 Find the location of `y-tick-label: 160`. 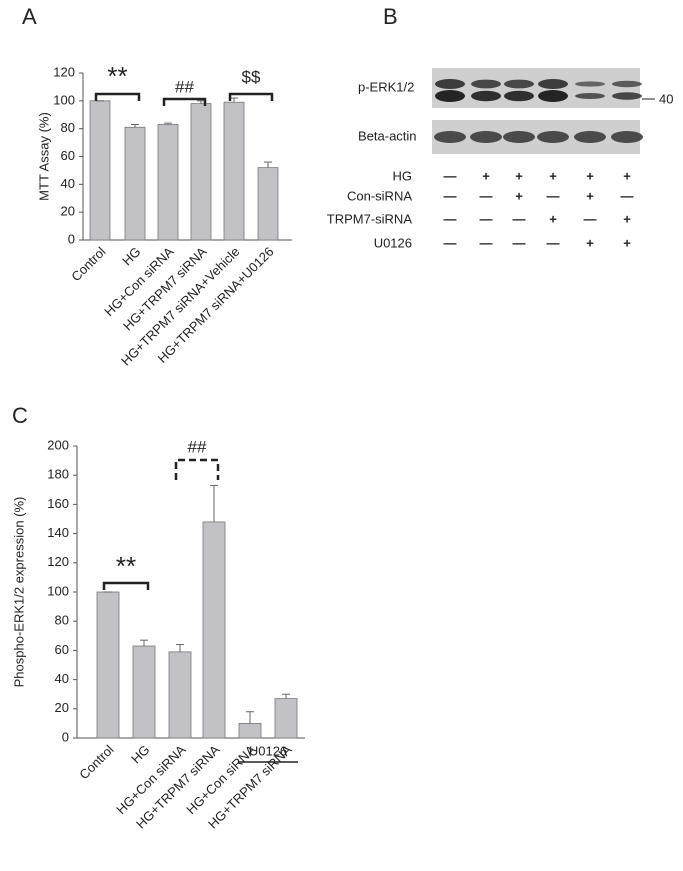

y-tick-label: 160 is located at coordinates (58, 503).